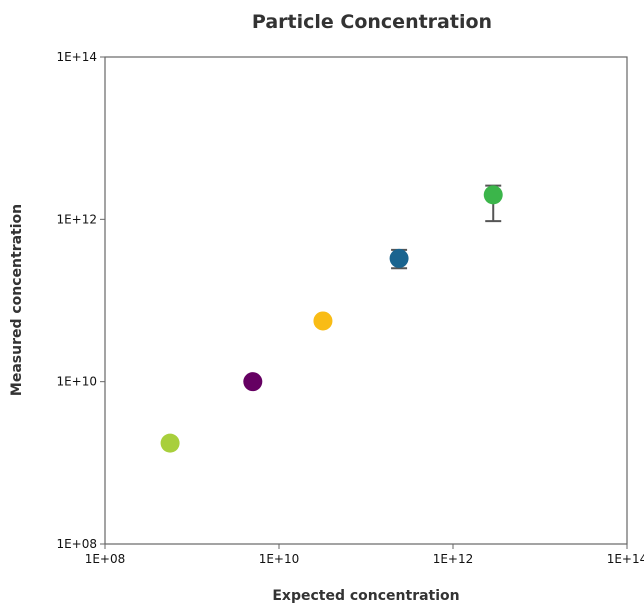 The width and height of the screenshot is (644, 608). Describe the element at coordinates (453, 559) in the screenshot. I see `x-tick-label: 1E+12` at that location.